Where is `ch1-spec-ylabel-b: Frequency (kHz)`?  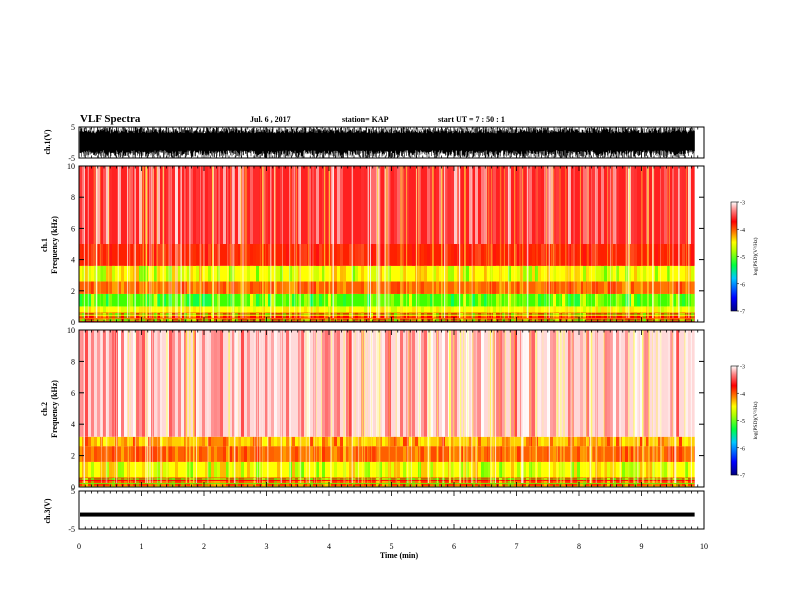 ch1-spec-ylabel-b: Frequency (kHz) is located at coordinates (54, 245).